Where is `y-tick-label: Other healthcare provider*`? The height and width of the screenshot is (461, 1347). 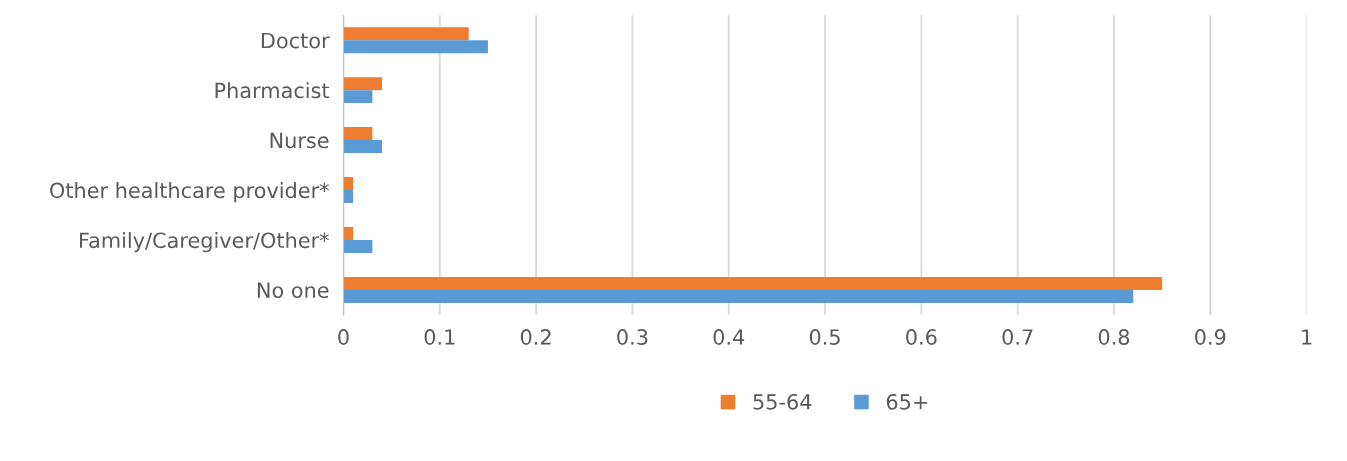 y-tick-label: Other healthcare provider* is located at coordinates (189, 192).